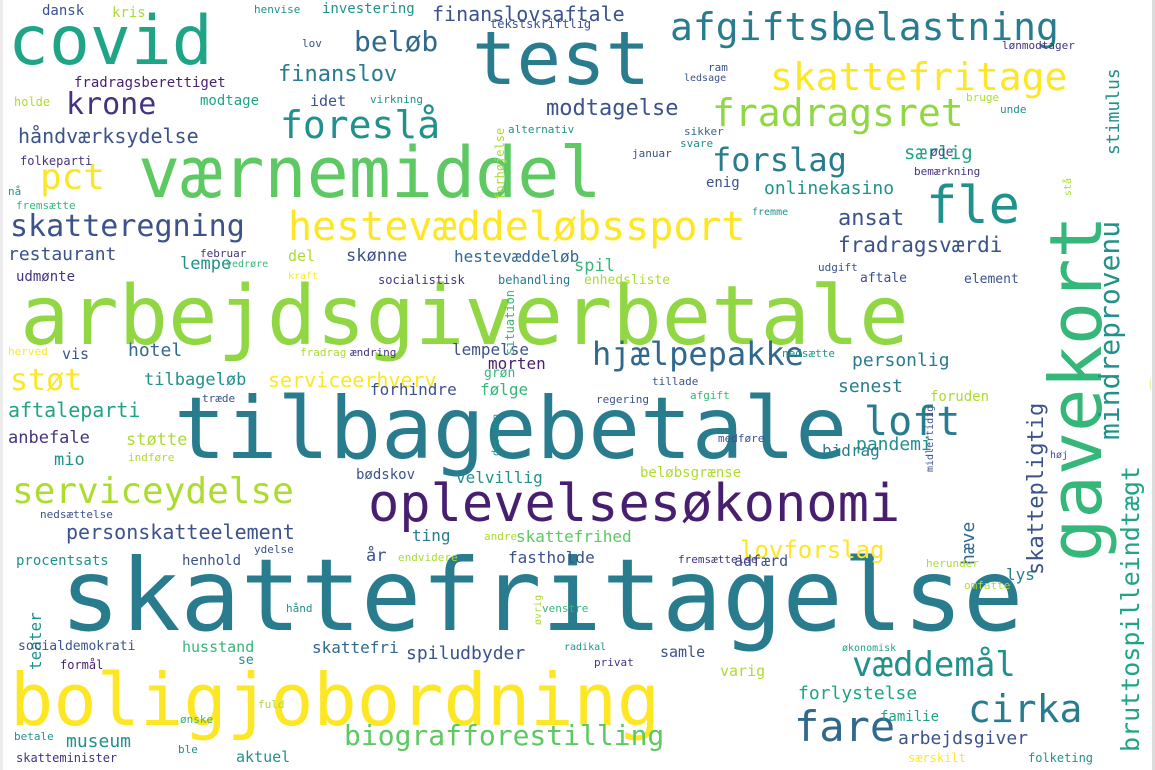  Describe the element at coordinates (15, 191) in the screenshot. I see `cloud-word-na: nå` at that location.